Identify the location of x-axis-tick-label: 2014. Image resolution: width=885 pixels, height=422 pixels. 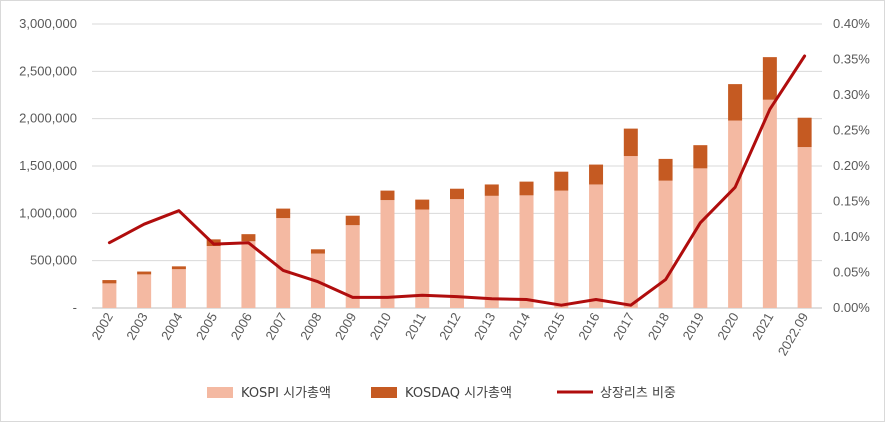
(519, 326).